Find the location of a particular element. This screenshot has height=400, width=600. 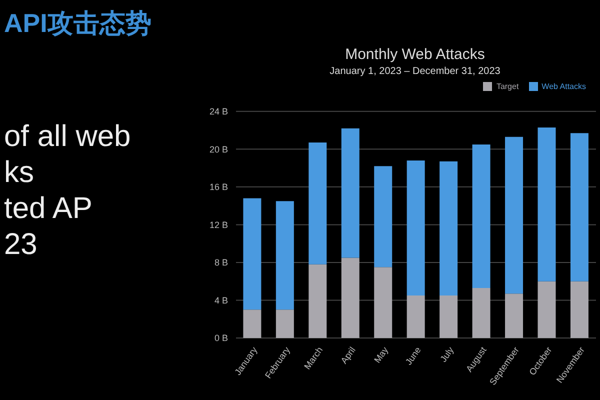

y-tick-label: 20 B is located at coordinates (218, 149).